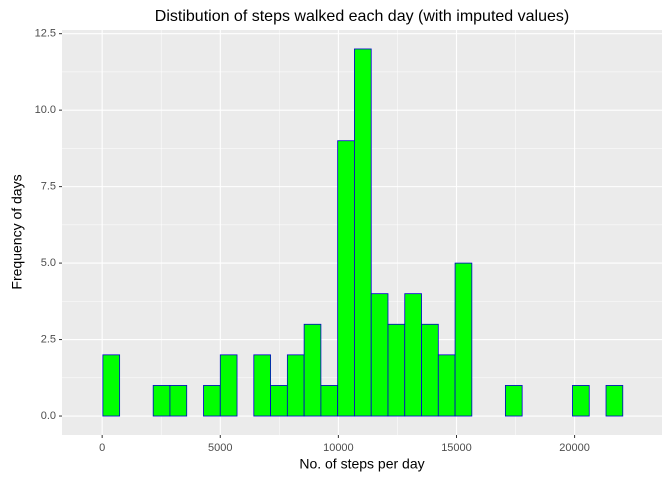 This screenshot has height=480, width=672. What do you see at coordinates (45, 110) in the screenshot?
I see `y-tick-label: 10.0` at bounding box center [45, 110].